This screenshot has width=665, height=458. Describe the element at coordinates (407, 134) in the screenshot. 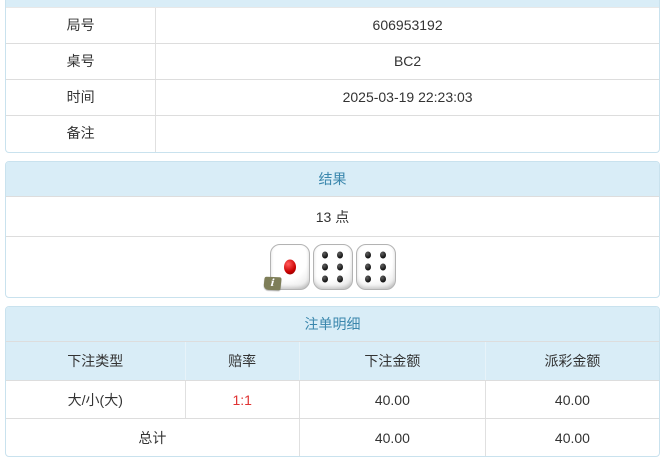

I see `info-row-value` at that location.